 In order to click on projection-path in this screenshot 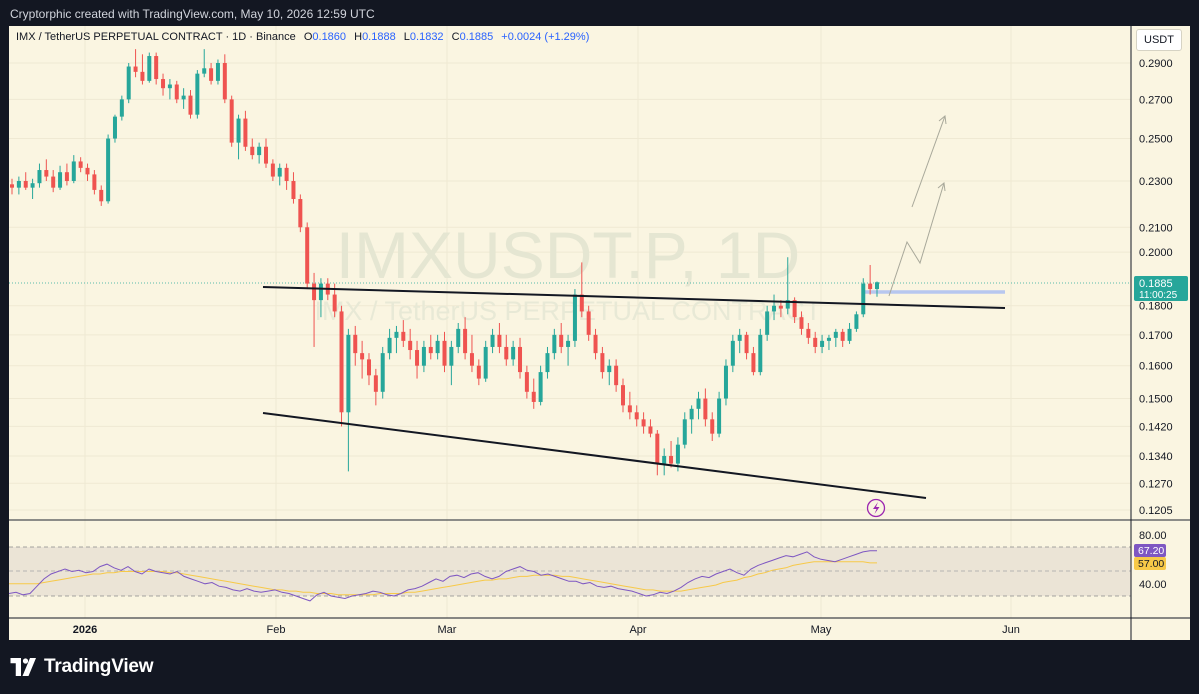, I will do `click(916, 239)`.